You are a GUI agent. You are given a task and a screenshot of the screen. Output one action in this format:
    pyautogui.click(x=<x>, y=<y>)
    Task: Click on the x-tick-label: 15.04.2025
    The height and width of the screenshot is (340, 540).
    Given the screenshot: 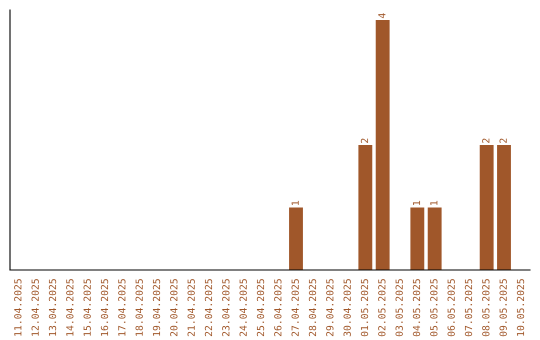 What is the action you would take?
    pyautogui.click(x=87, y=307)
    